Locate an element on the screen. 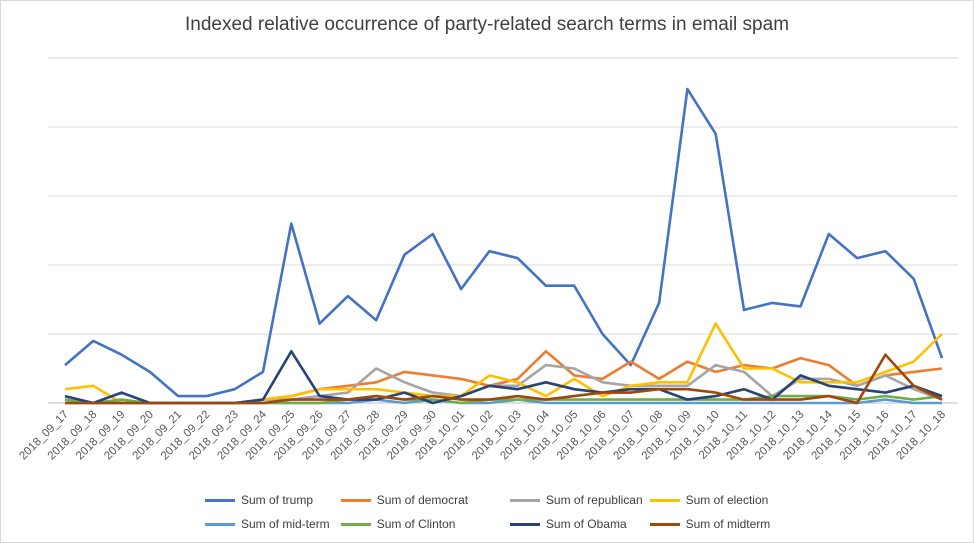 Image resolution: width=974 pixels, height=543 pixels. series-line-midterm is located at coordinates (504, 379).